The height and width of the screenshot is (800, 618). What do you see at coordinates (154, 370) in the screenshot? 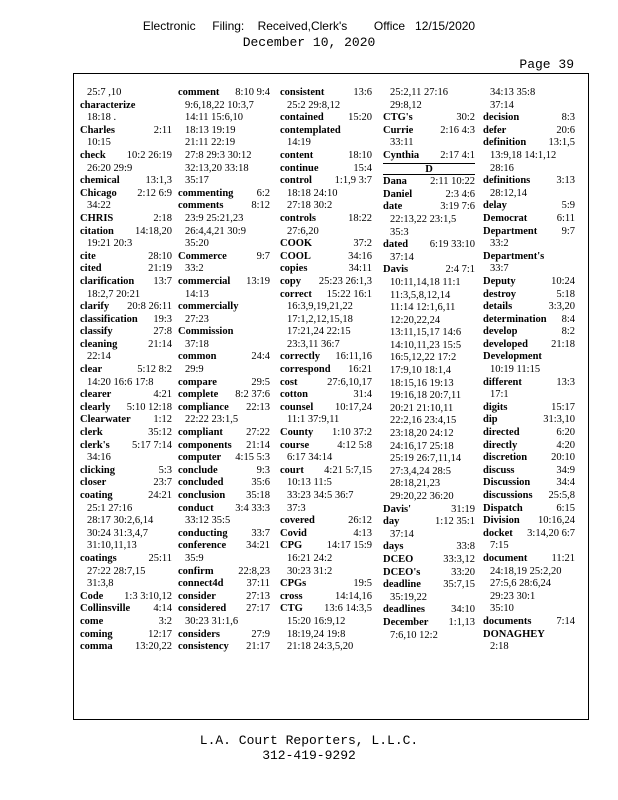
I see `page-refs: 5:12 8:2` at bounding box center [154, 370].